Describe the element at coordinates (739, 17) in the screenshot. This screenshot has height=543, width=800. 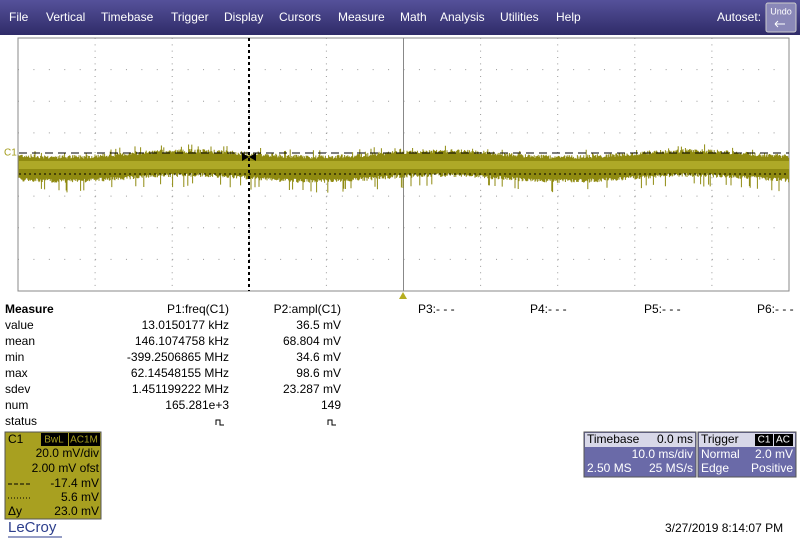
I see `autoset-label: Autoset:` at that location.